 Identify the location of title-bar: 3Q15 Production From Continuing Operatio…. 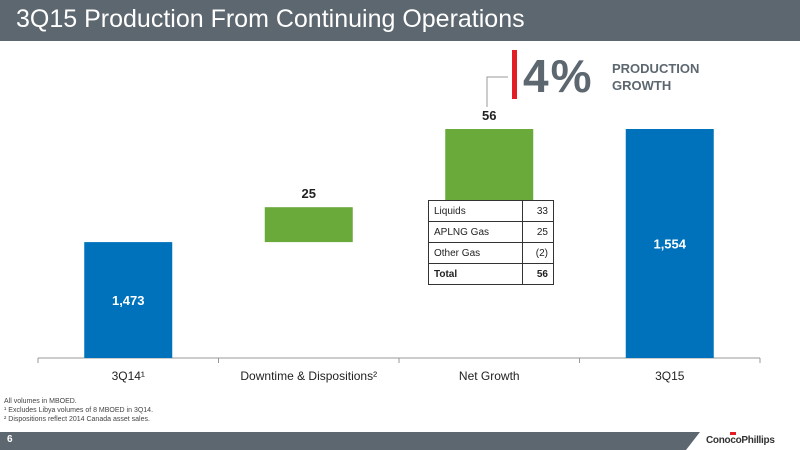
(400, 20).